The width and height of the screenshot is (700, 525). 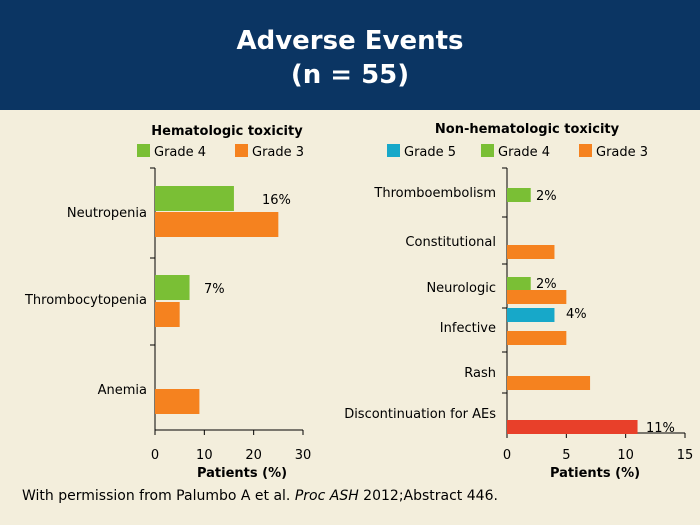 I want to click on chart2-data-label-neurologic: 2%, so click(x=546, y=284).